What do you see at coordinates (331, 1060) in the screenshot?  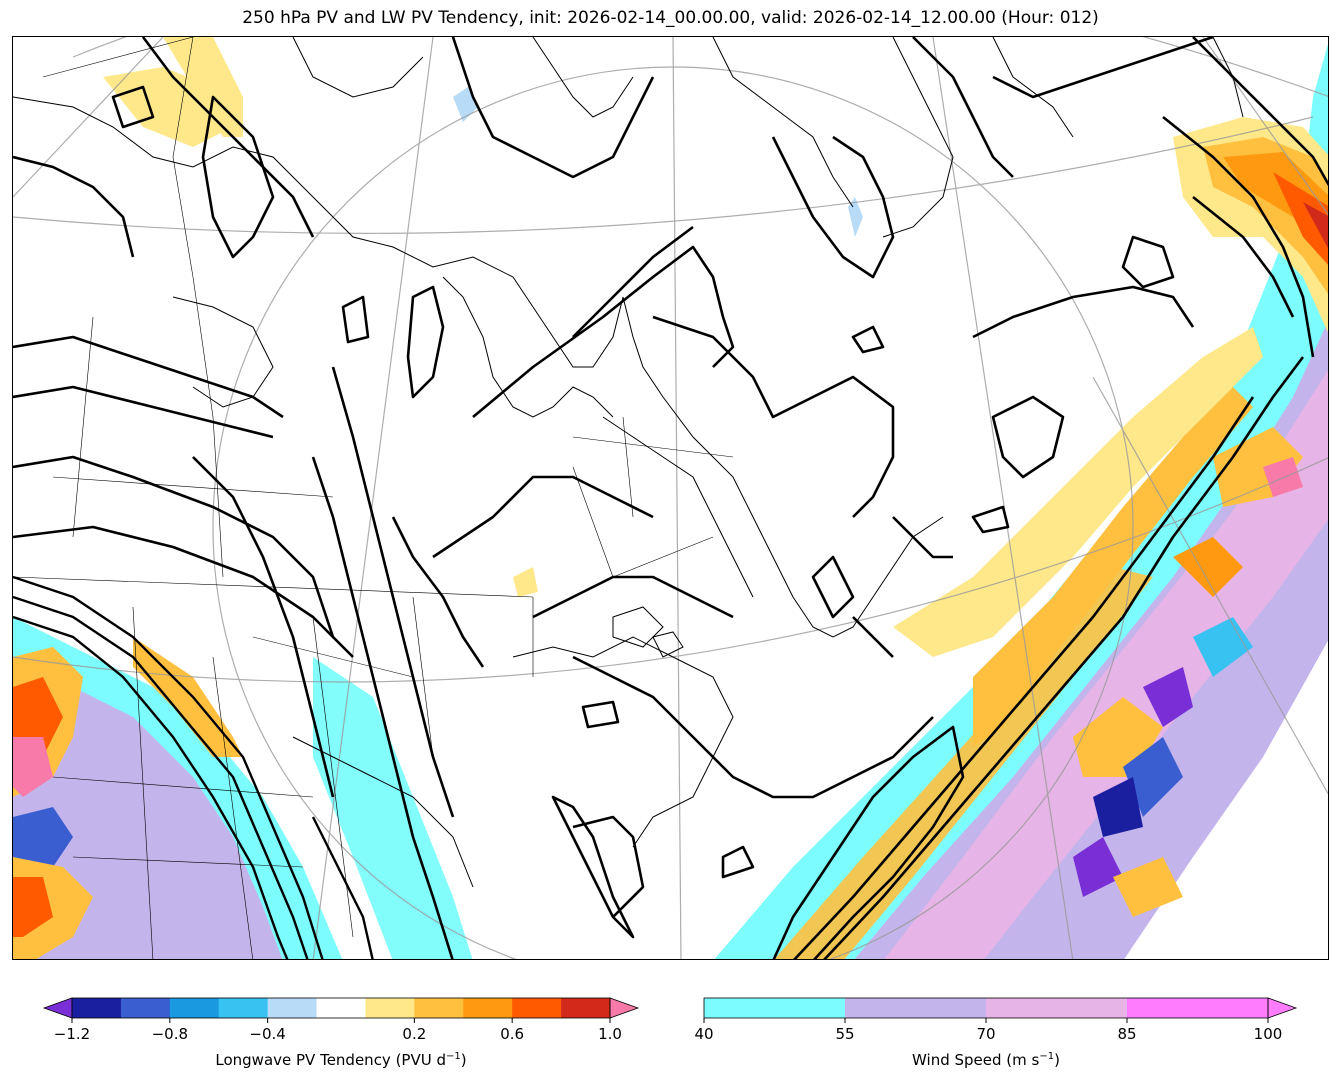 I see `pv-tendency-label-text: Longwave PV Tendency (PVU d` at bounding box center [331, 1060].